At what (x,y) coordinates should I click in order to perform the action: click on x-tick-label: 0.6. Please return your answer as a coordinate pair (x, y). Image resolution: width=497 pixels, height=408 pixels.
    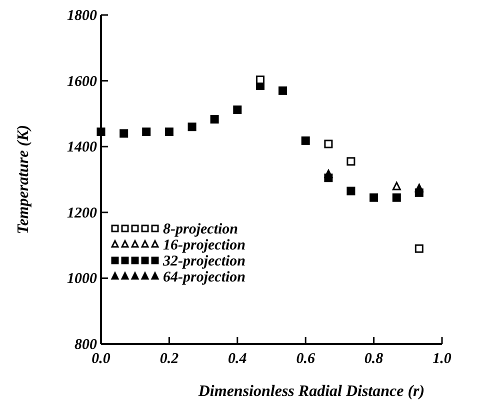
    Looking at the image, I should click on (306, 359).